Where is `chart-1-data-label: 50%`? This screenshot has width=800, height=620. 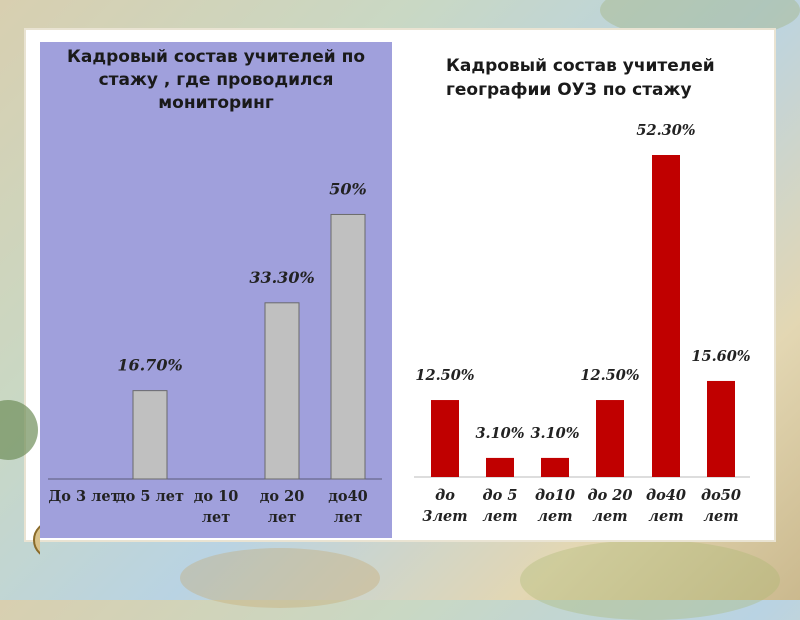 chart-1-data-label: 50% is located at coordinates (347, 188).